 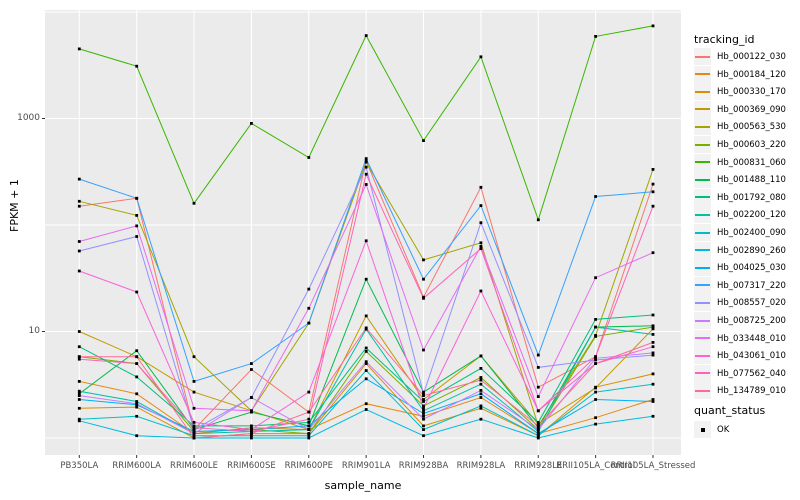 I want to click on x-tick-label: RRIM600PE, so click(x=308, y=466).